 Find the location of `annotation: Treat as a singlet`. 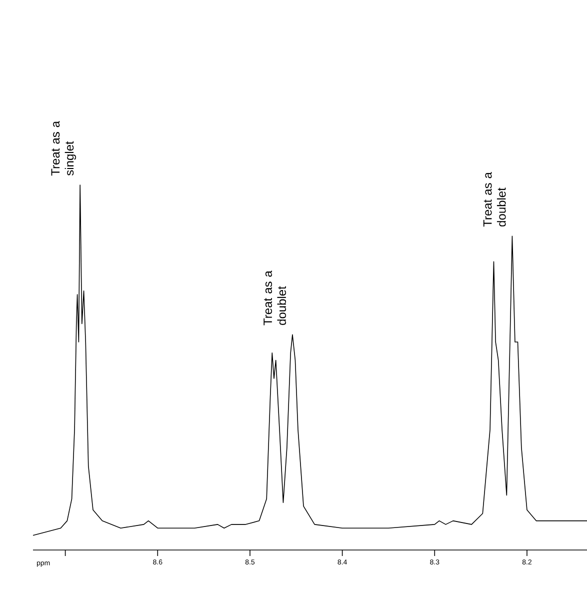

annotation: Treat as a singlet is located at coordinates (63, 148).